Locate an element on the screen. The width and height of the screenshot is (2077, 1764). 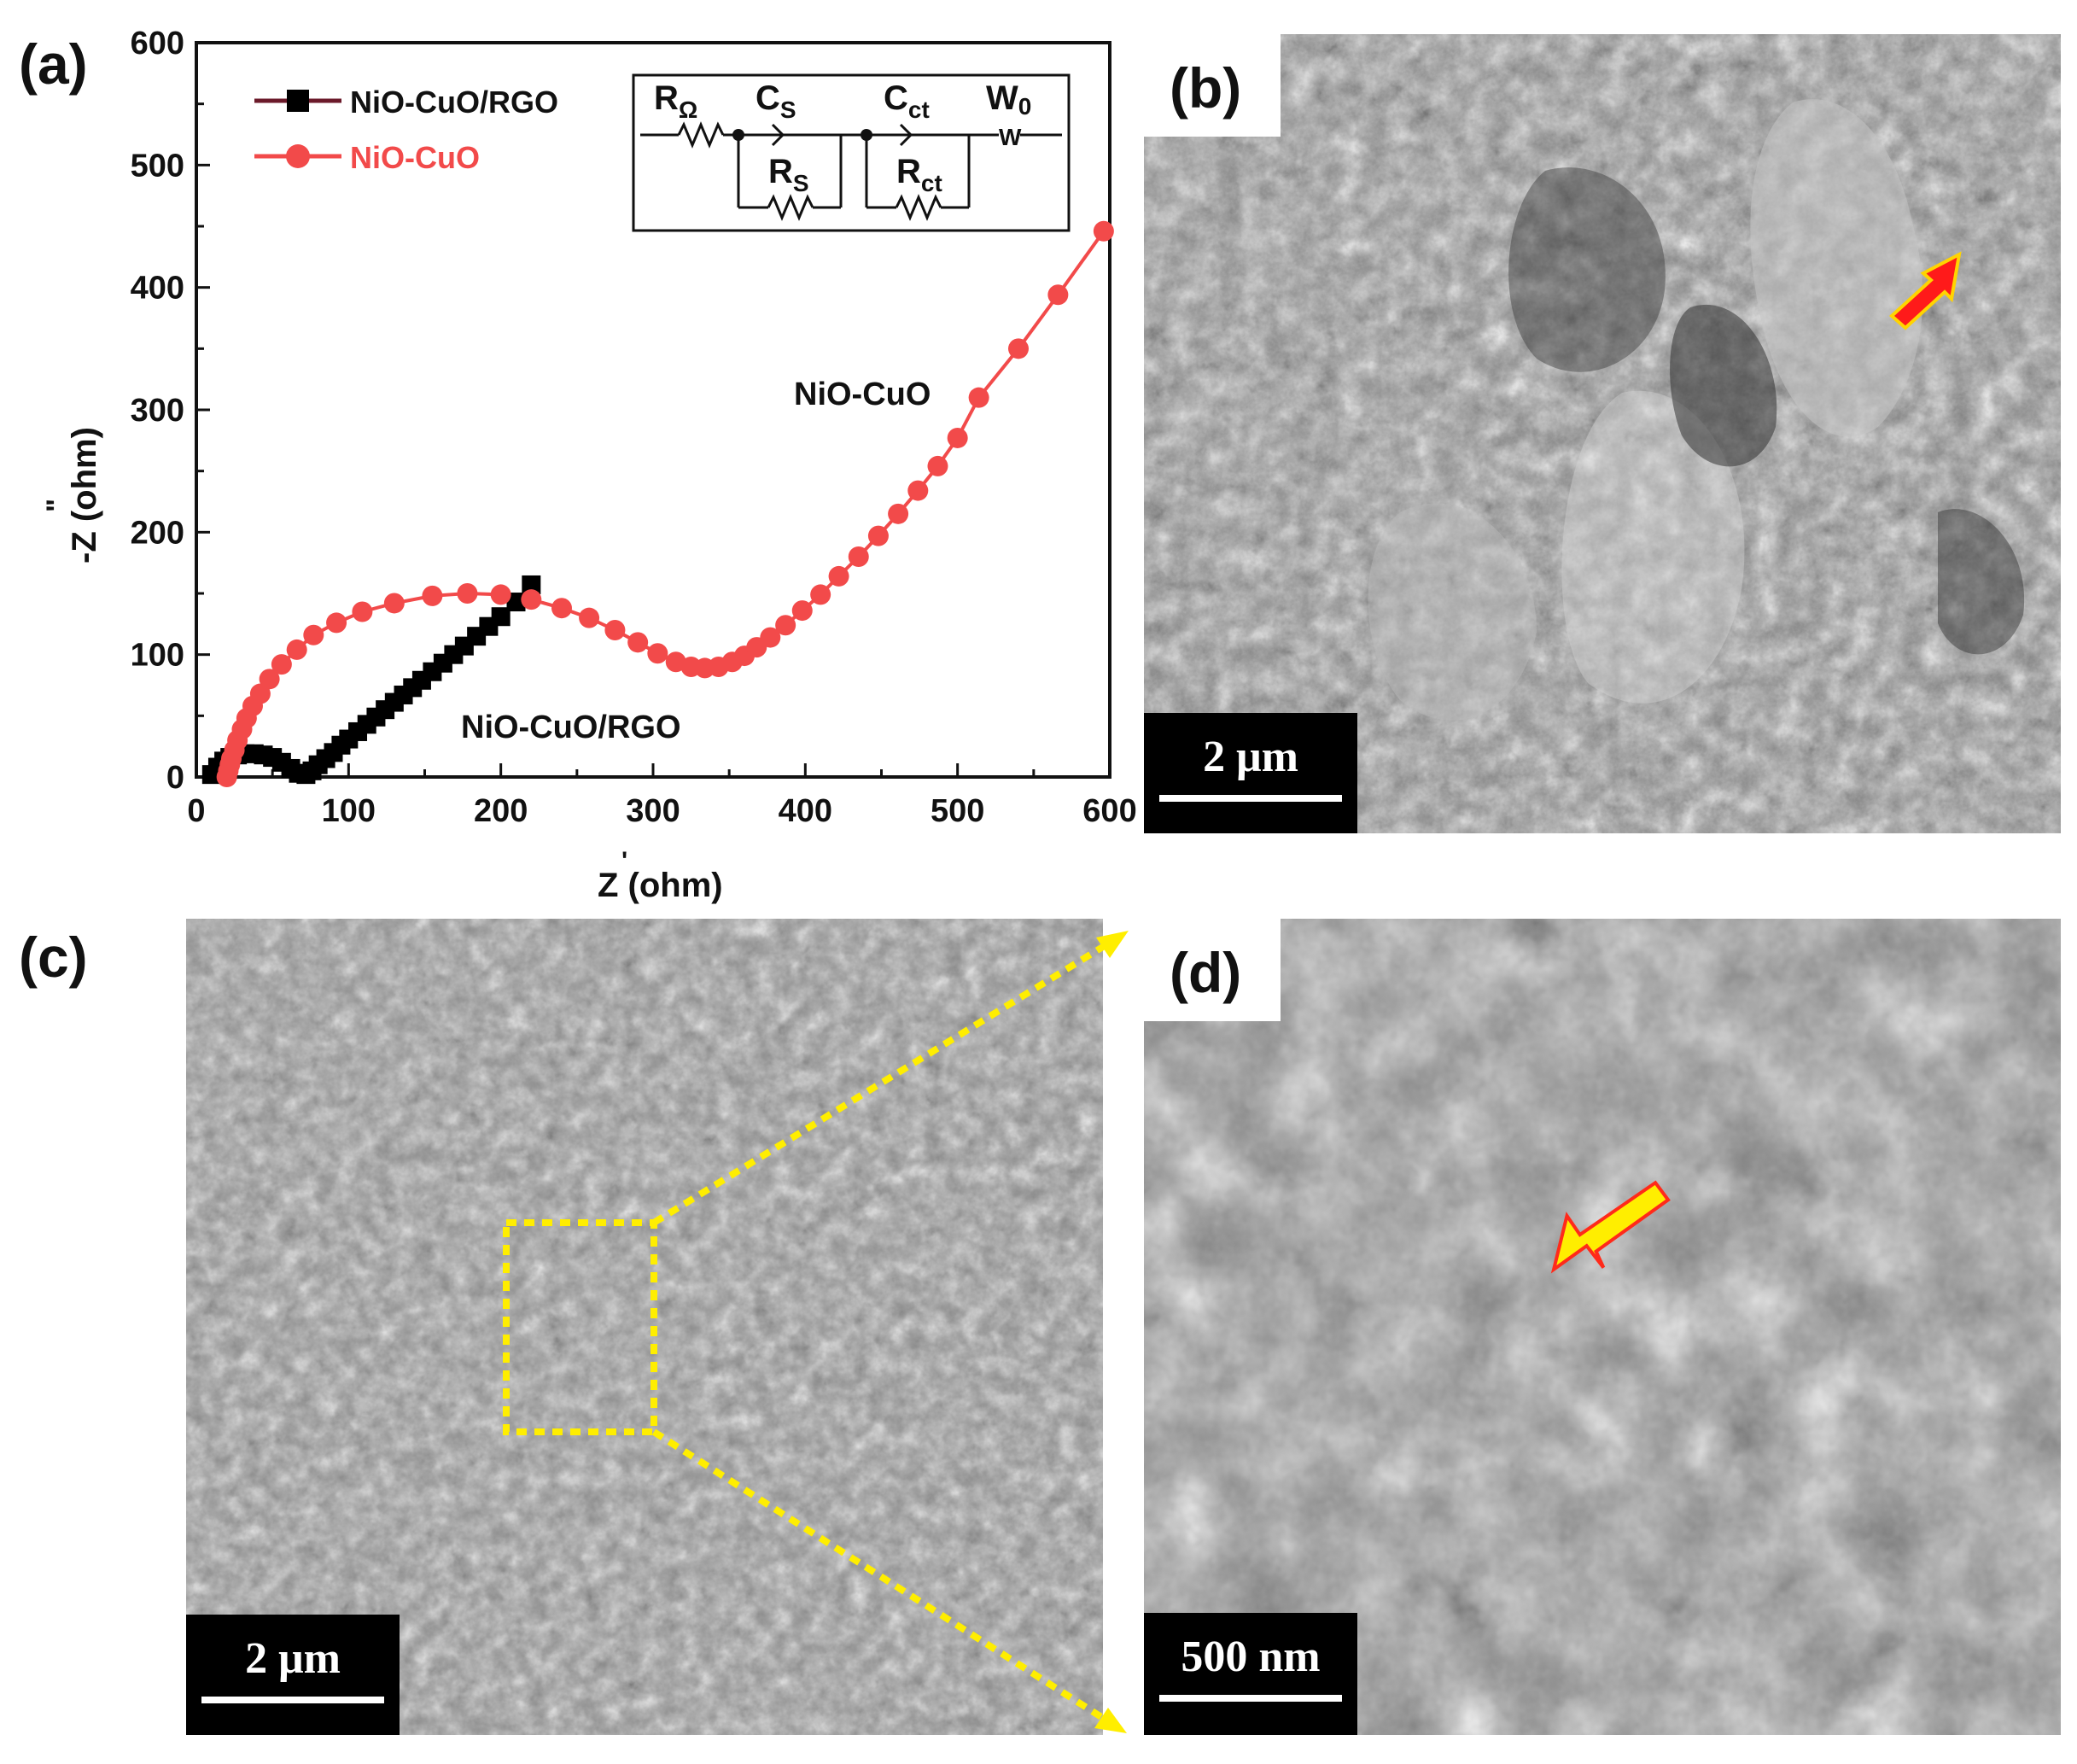
red-arrow-marker is located at coordinates (1925, 290).